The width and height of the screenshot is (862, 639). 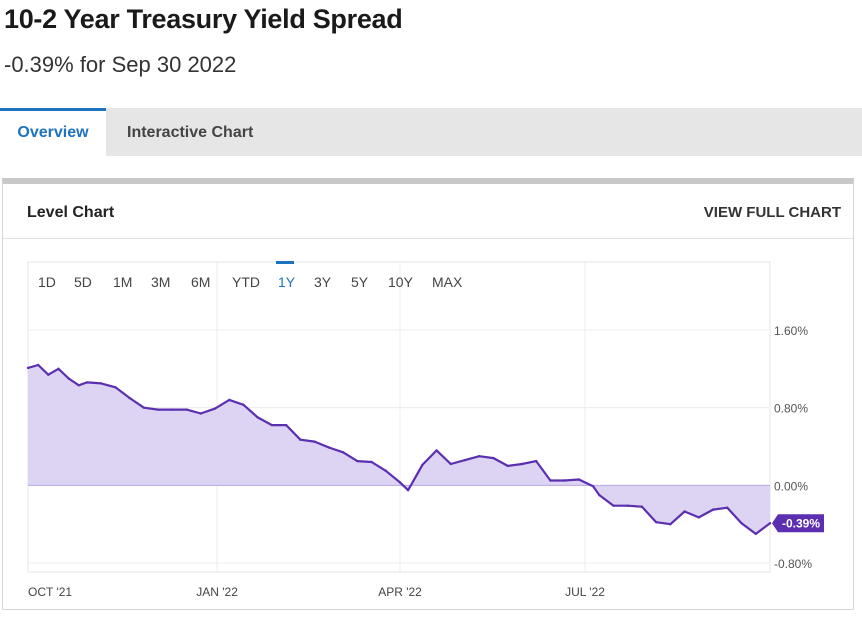 I want to click on y-tick-label: 0.00%, so click(x=791, y=486).